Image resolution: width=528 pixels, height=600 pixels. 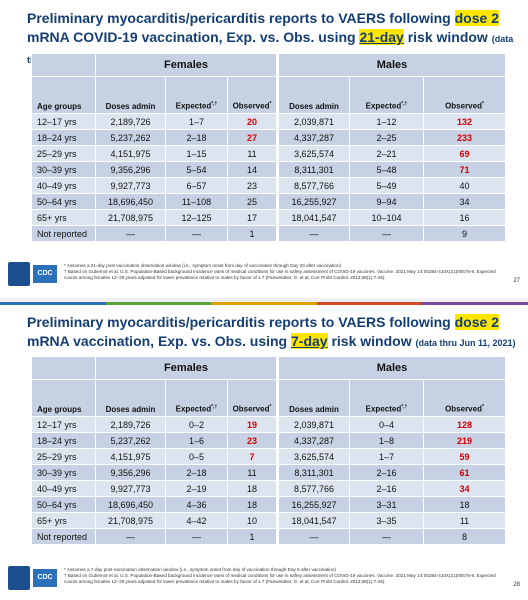 I want to click on male-observed-cell: 11, so click(x=464, y=520).